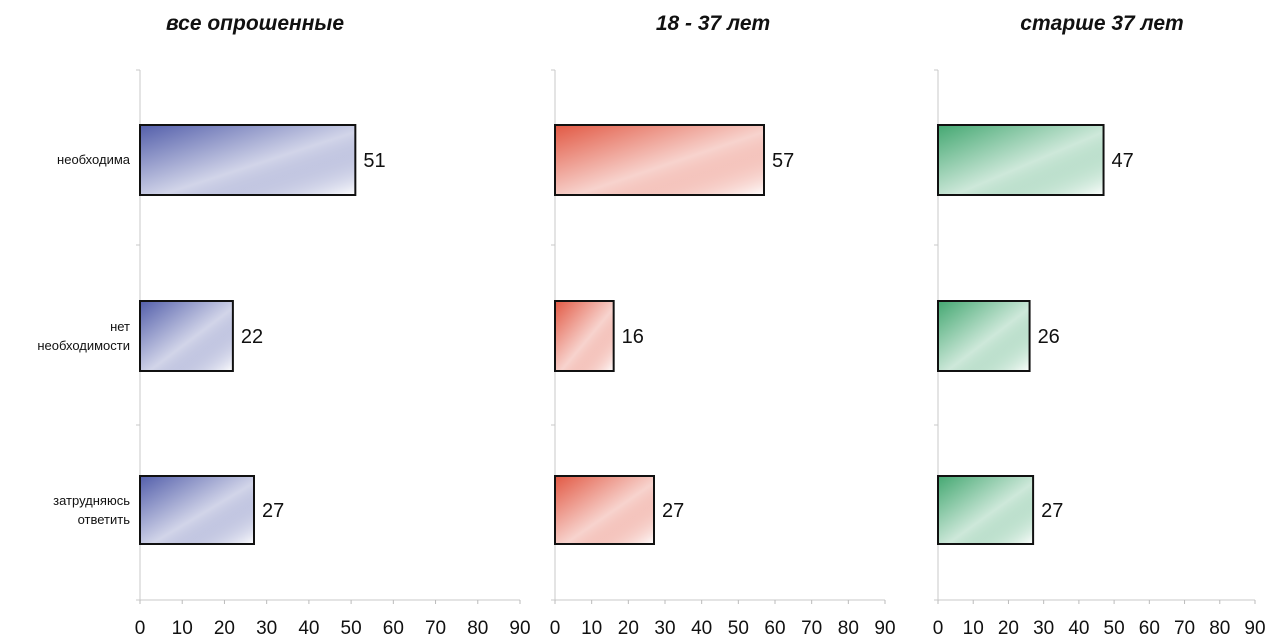  What do you see at coordinates (633, 337) in the screenshot?
I see `bar-value-label: 16` at bounding box center [633, 337].